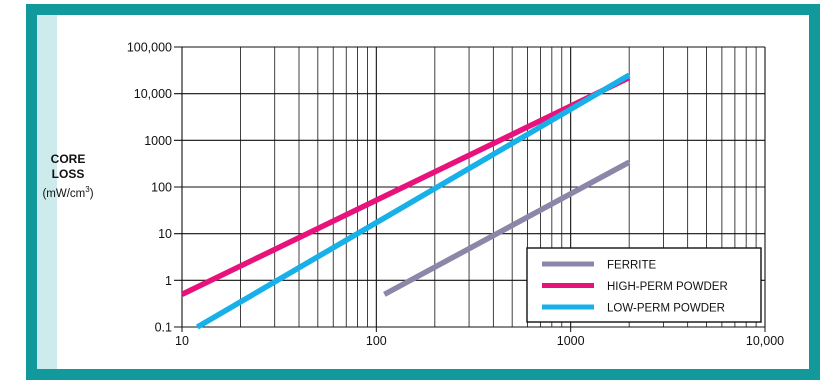  What do you see at coordinates (165, 234) in the screenshot?
I see `y-tick-label: 10` at bounding box center [165, 234].